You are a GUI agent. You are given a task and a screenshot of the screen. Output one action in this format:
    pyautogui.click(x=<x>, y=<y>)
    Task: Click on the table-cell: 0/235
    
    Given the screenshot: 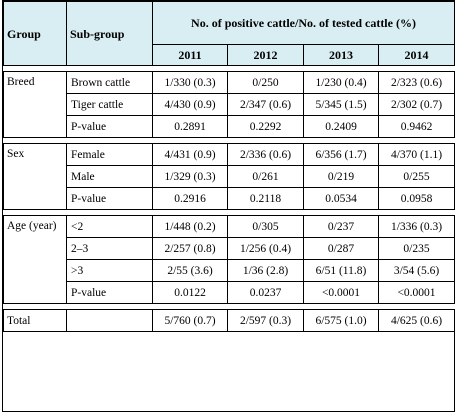 What is the action you would take?
    pyautogui.click(x=416, y=248)
    